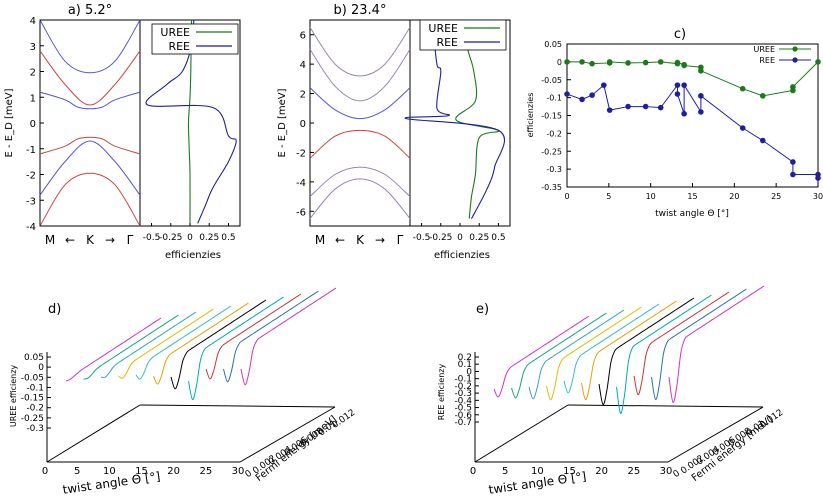 This screenshot has height=498, width=823. I want to click on y-tick-label: 3, so click(33, 47).